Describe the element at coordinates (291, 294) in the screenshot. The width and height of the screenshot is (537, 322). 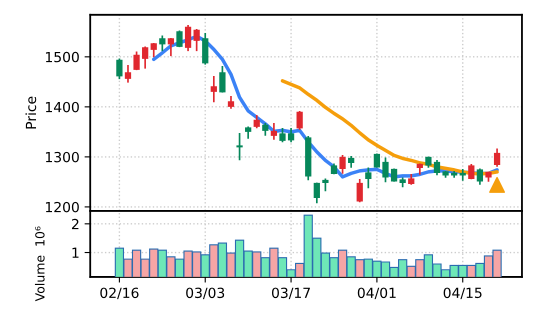
I see `x-tick-label: 03/17` at that location.